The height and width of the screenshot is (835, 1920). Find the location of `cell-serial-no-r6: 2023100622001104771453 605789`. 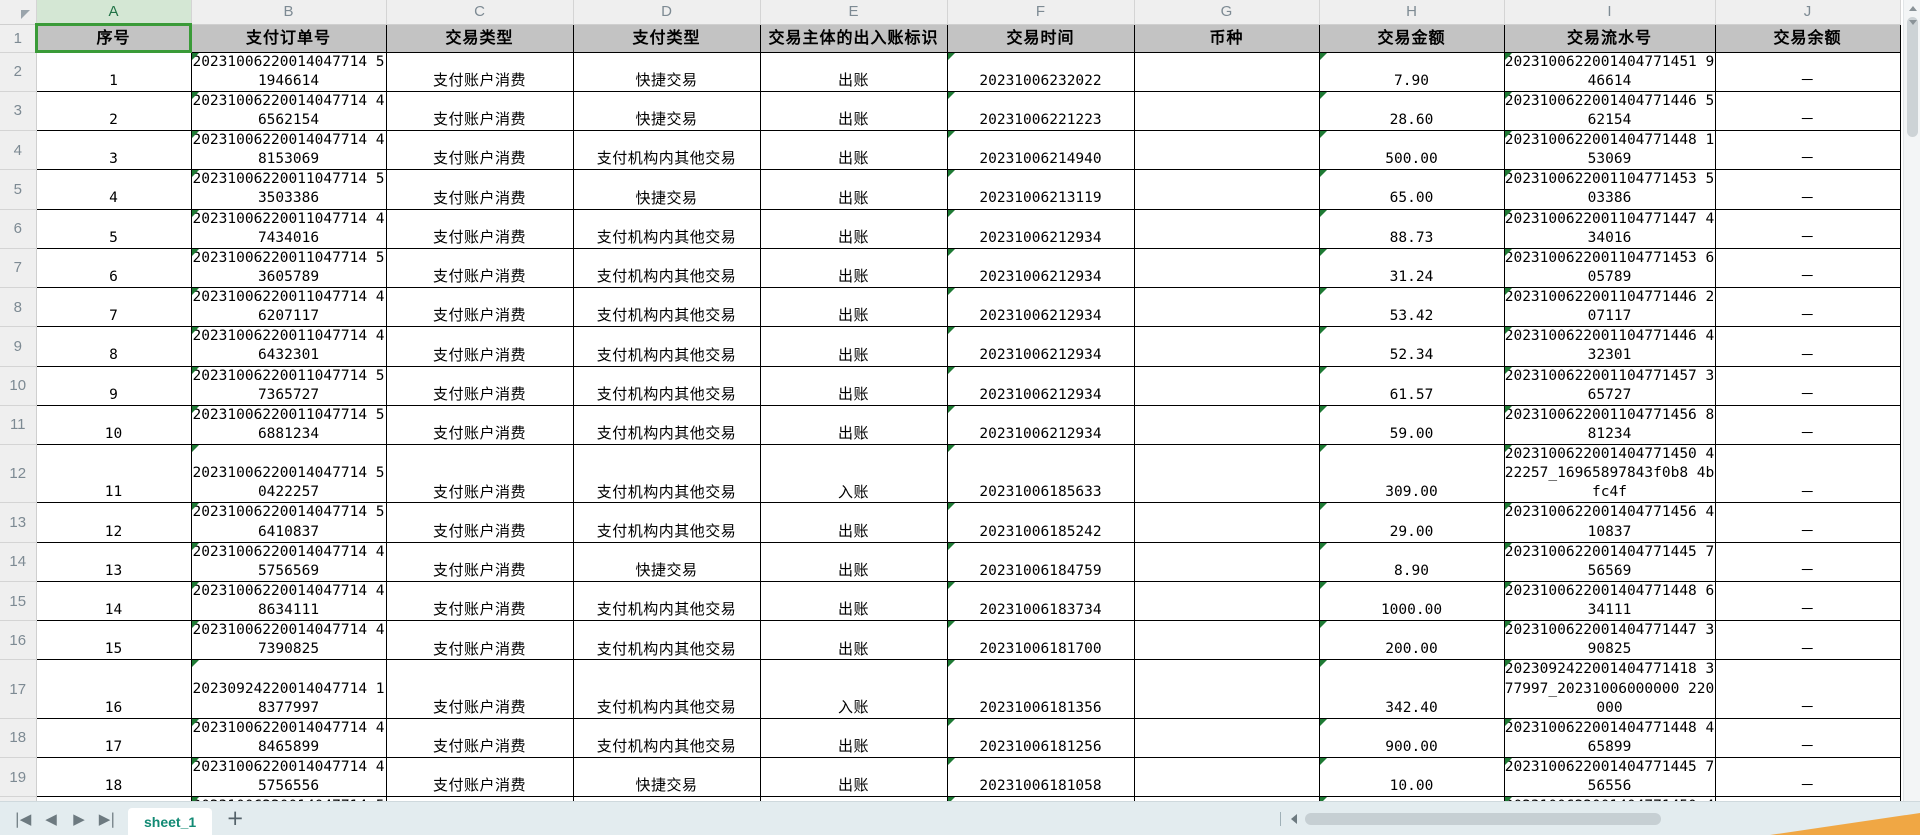

cell-serial-no-r6: 2023100622001104771453 605789 is located at coordinates (1609, 268).